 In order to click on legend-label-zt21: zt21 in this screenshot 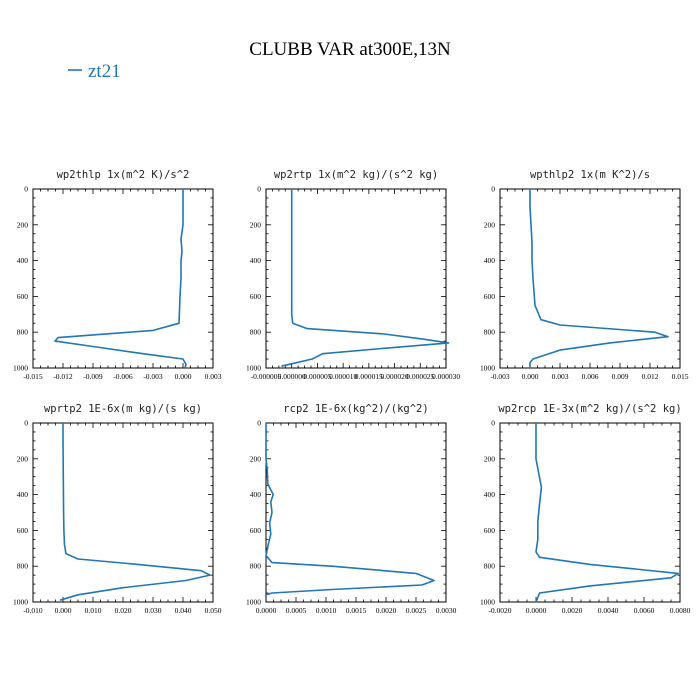, I will do `click(104, 71)`.